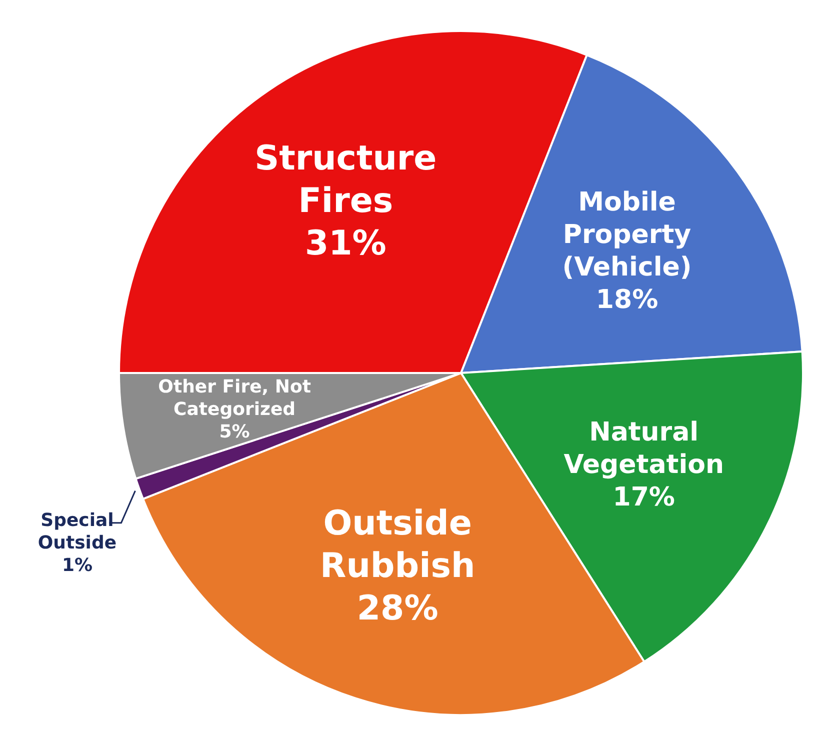 This screenshot has height=746, width=832. What do you see at coordinates (398, 544) in the screenshot?
I see `slice-label: Outside Rubbish` at bounding box center [398, 544].